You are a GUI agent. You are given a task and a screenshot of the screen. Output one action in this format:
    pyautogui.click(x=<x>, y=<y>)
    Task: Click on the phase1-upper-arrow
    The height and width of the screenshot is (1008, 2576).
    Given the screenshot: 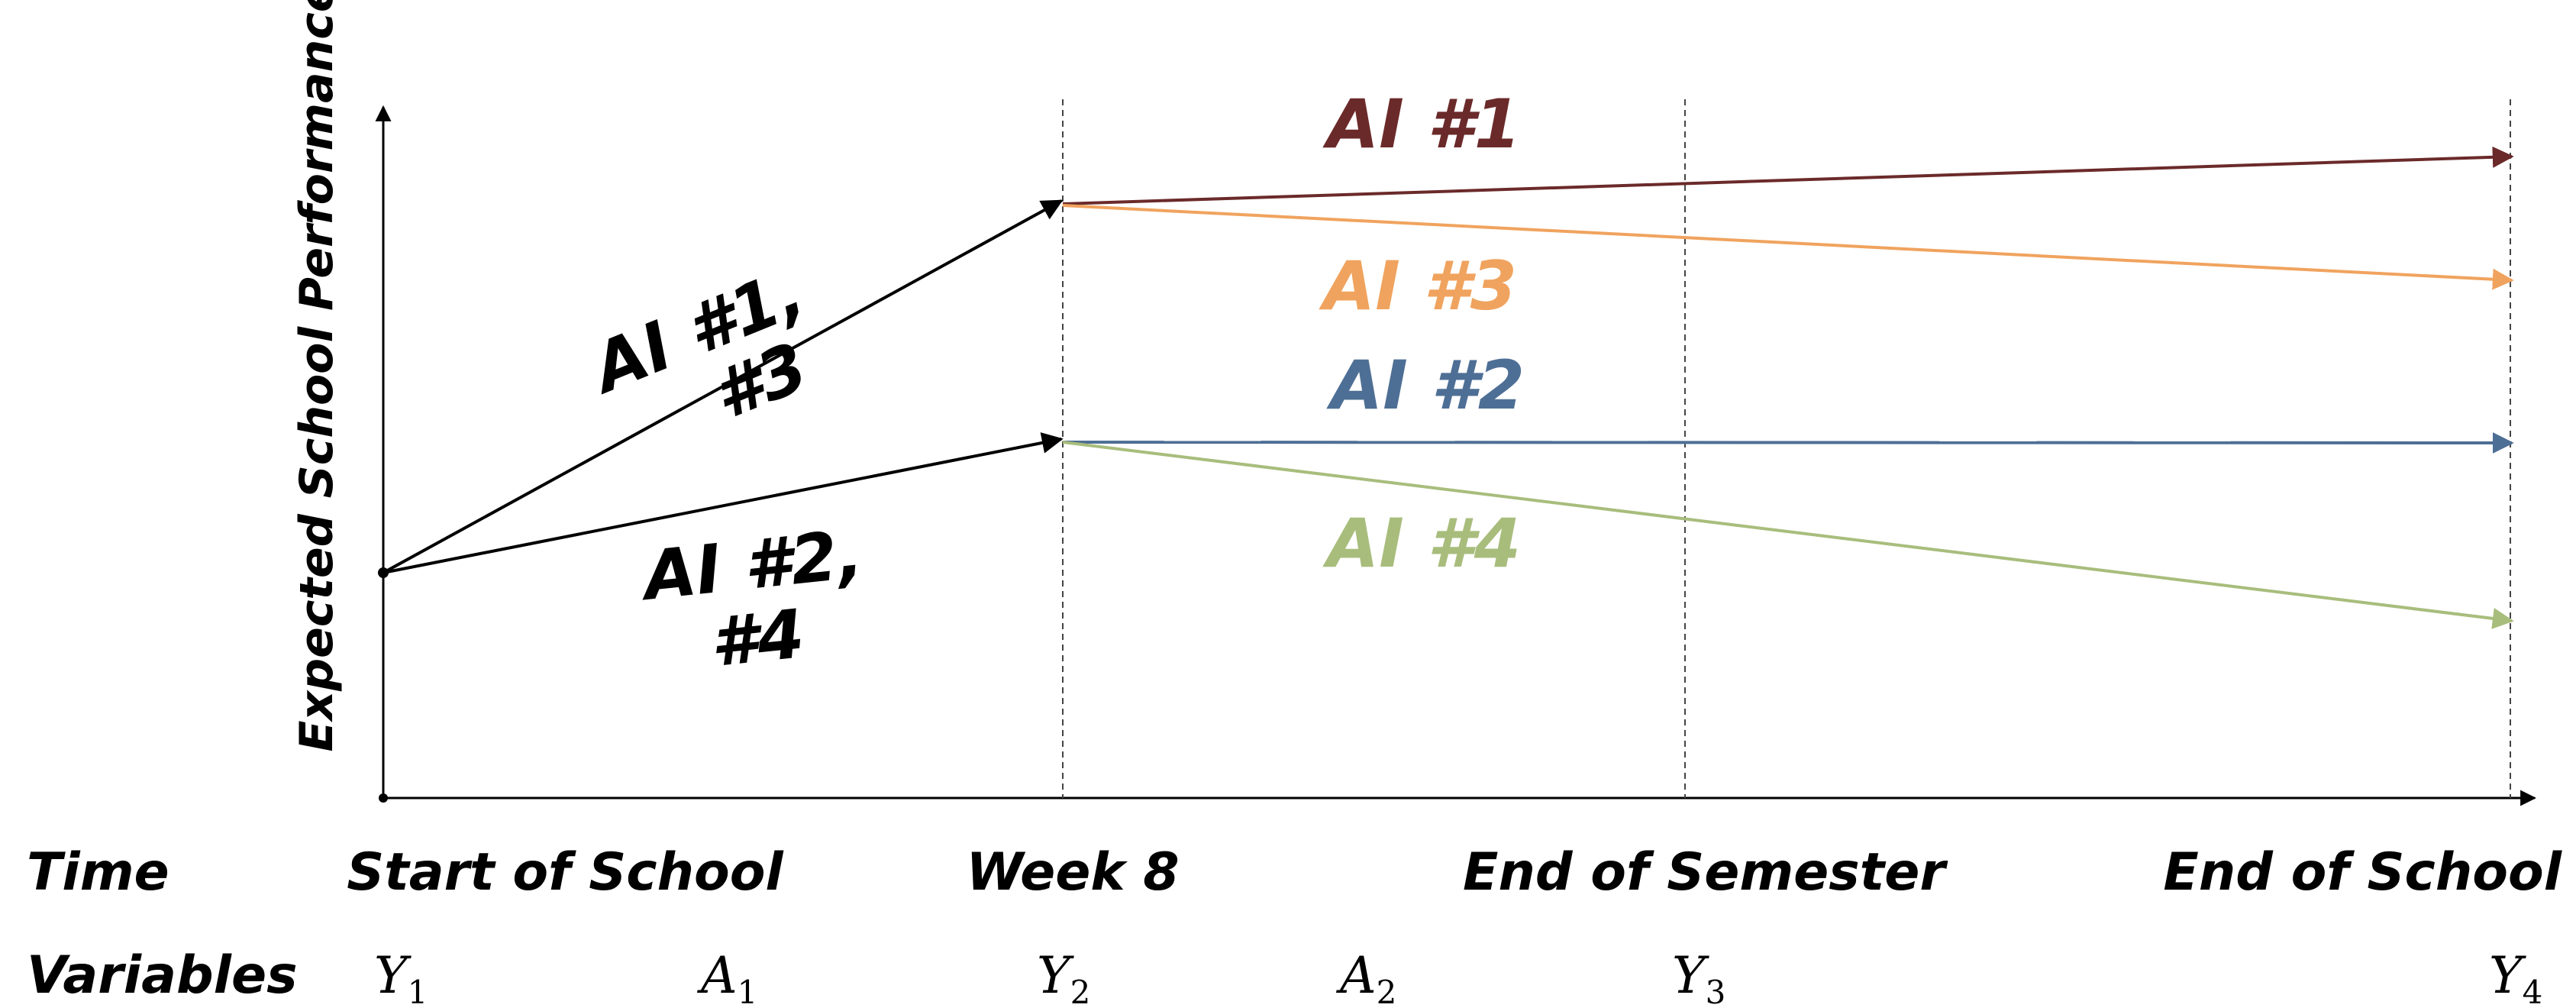 What is the action you would take?
    pyautogui.click(x=723, y=387)
    